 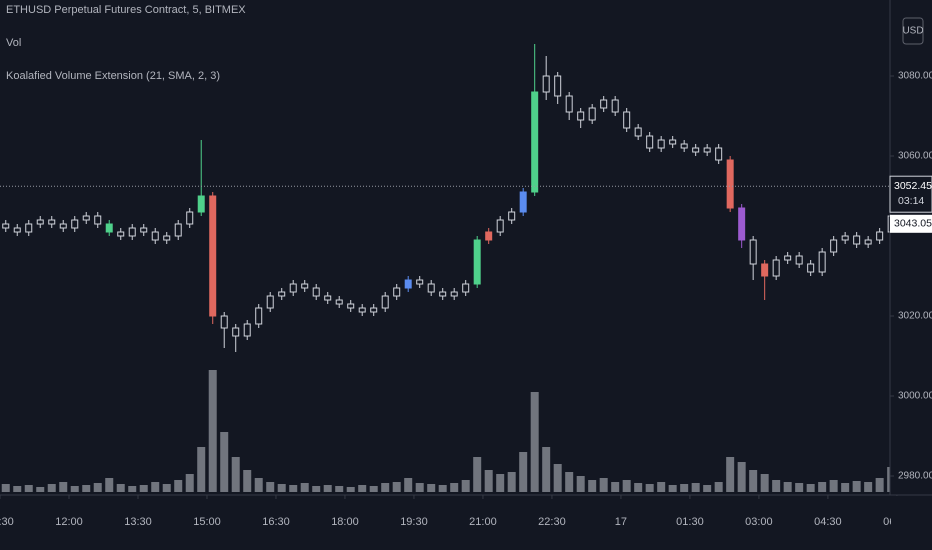 What do you see at coordinates (414, 522) in the screenshot?
I see `x-tick-label: 19:30` at bounding box center [414, 522].